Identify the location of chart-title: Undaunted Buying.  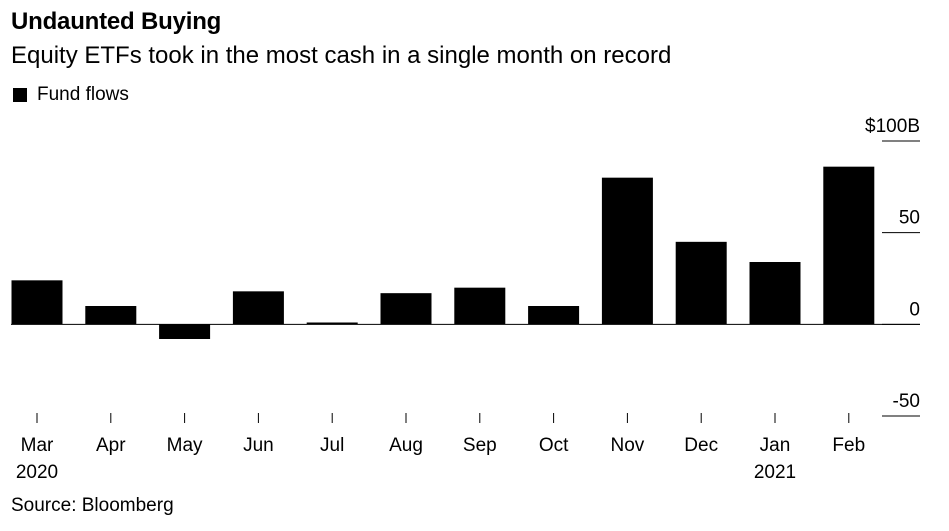
(116, 21).